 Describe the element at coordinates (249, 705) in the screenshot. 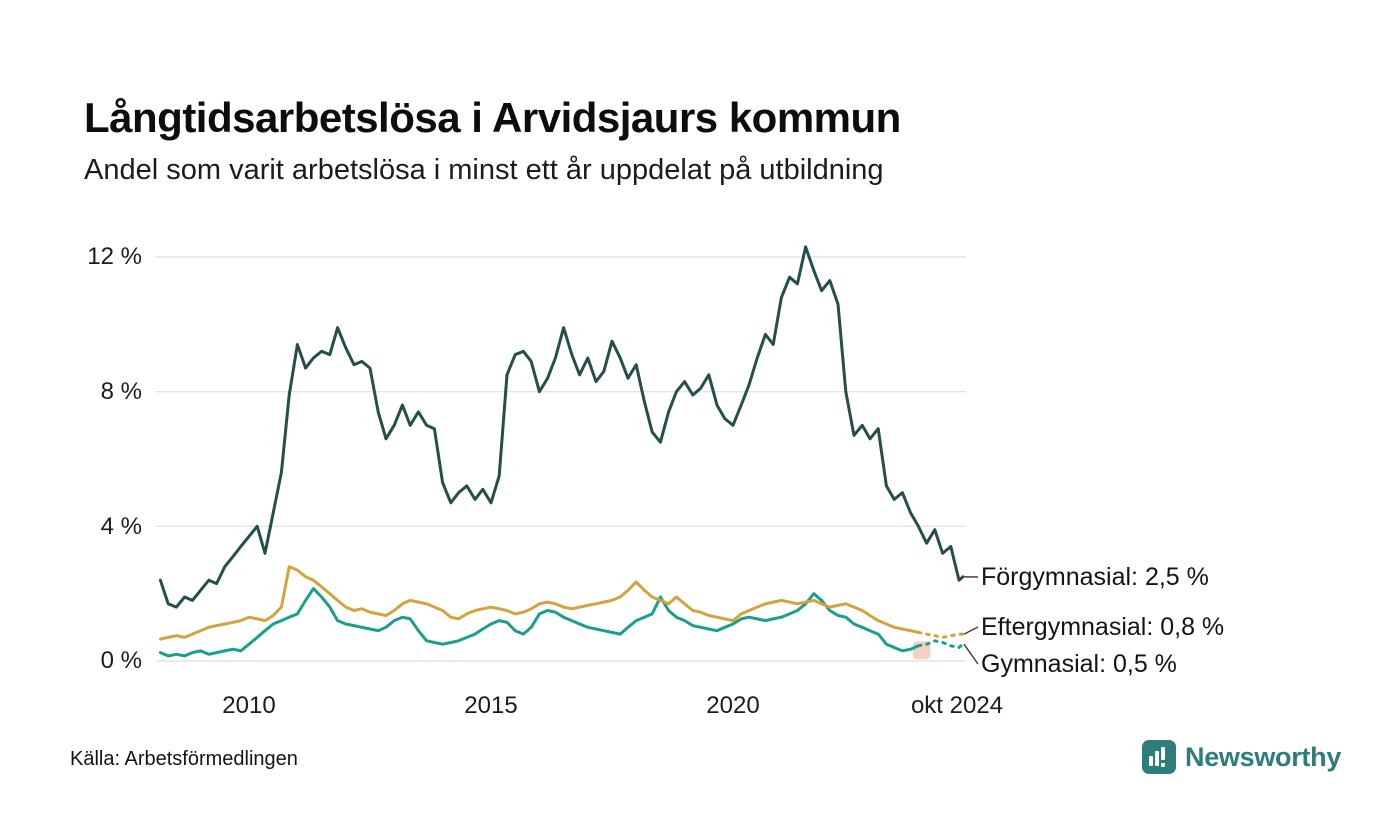

I see `x-axis-tick-2010: 2010` at that location.